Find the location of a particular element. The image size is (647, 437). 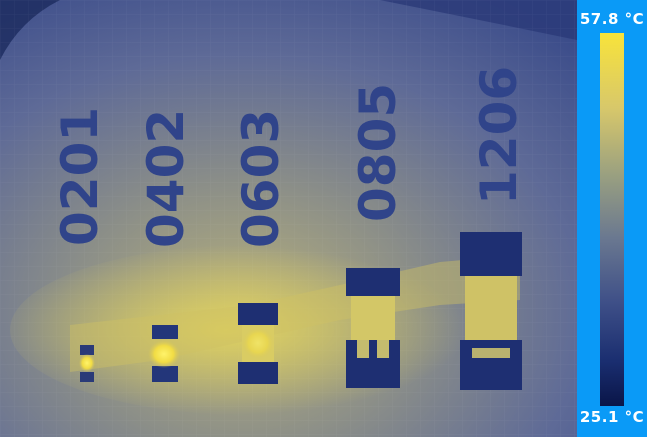

label-1206: 1206 is located at coordinates (499, 135).